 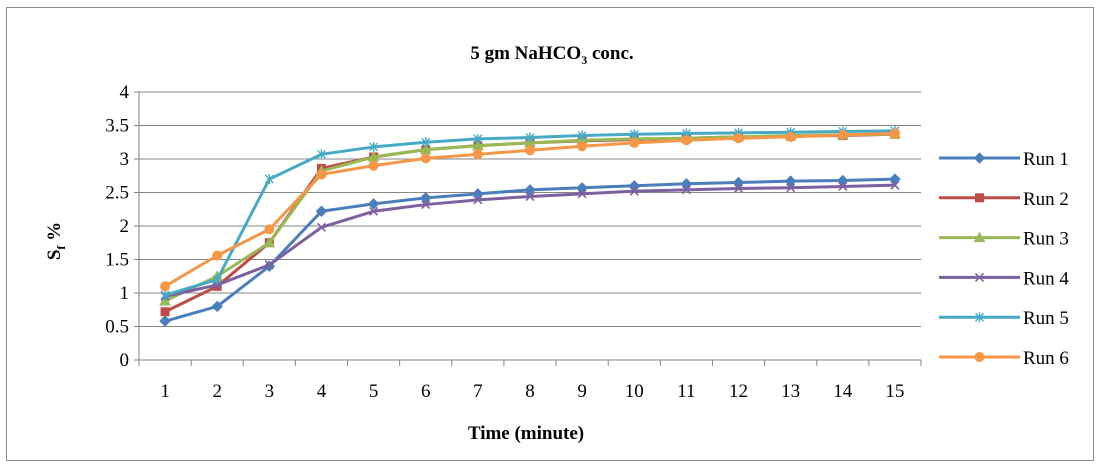 What do you see at coordinates (125, 92) in the screenshot?
I see `y-tick-label: 4` at bounding box center [125, 92].